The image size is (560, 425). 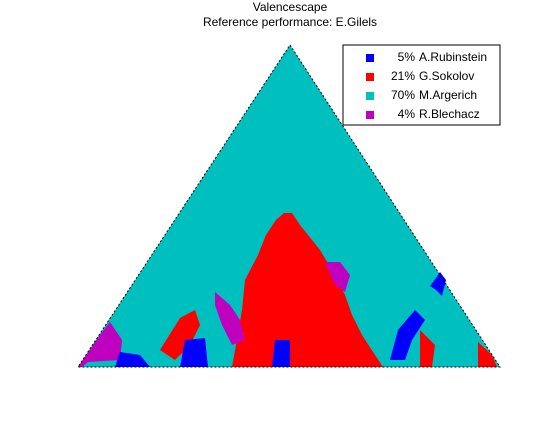 What do you see at coordinates (453, 57) in the screenshot?
I see `legend-name: A.Rubinstein` at bounding box center [453, 57].